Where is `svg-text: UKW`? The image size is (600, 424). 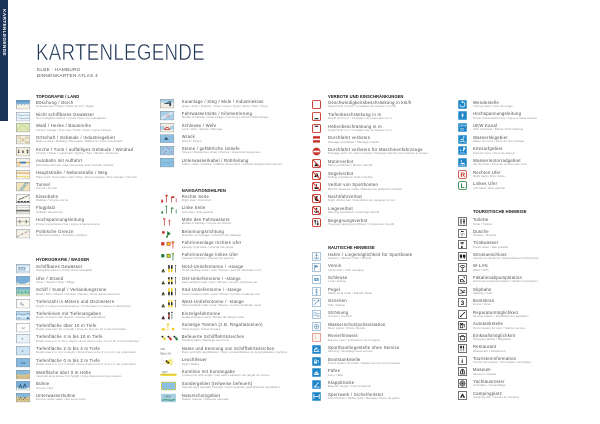 svg-text: UKW is located at coordinates (462, 126).